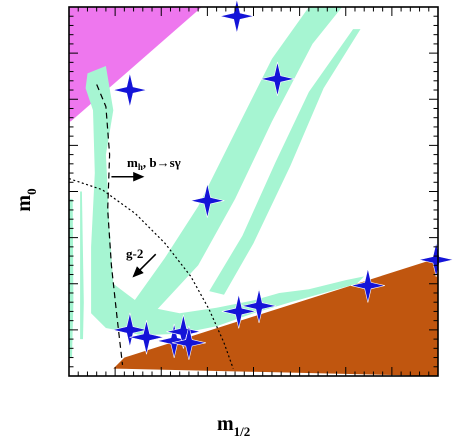 The height and width of the screenshot is (443, 455). I want to click on excluded-region-top-left, so click(135, 64).